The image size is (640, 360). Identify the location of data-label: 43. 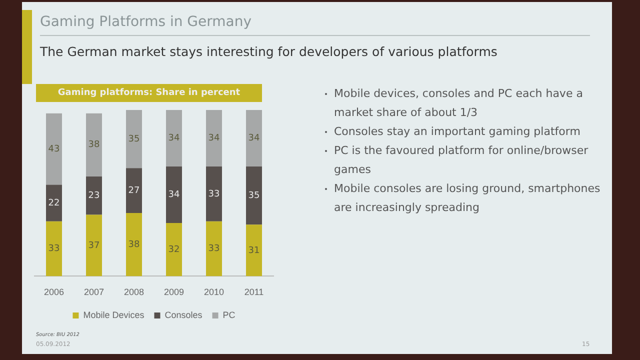
(54, 149).